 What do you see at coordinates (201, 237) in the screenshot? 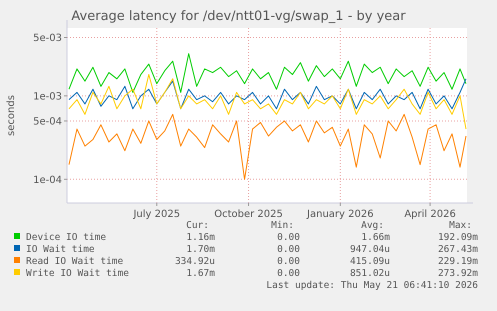
I see `text: 1.16m` at bounding box center [201, 237].